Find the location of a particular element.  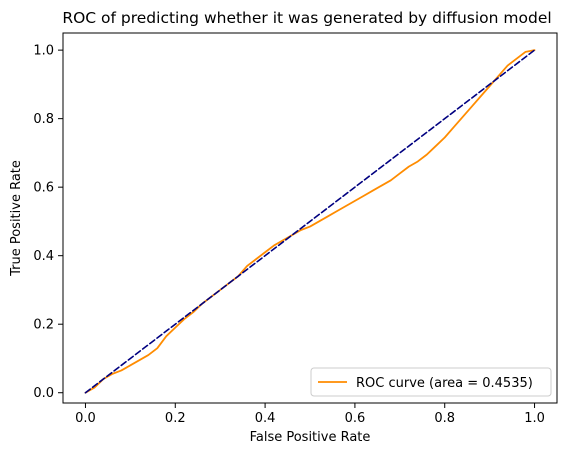

y-axis-label: True Positive Rate is located at coordinates (16, 218).